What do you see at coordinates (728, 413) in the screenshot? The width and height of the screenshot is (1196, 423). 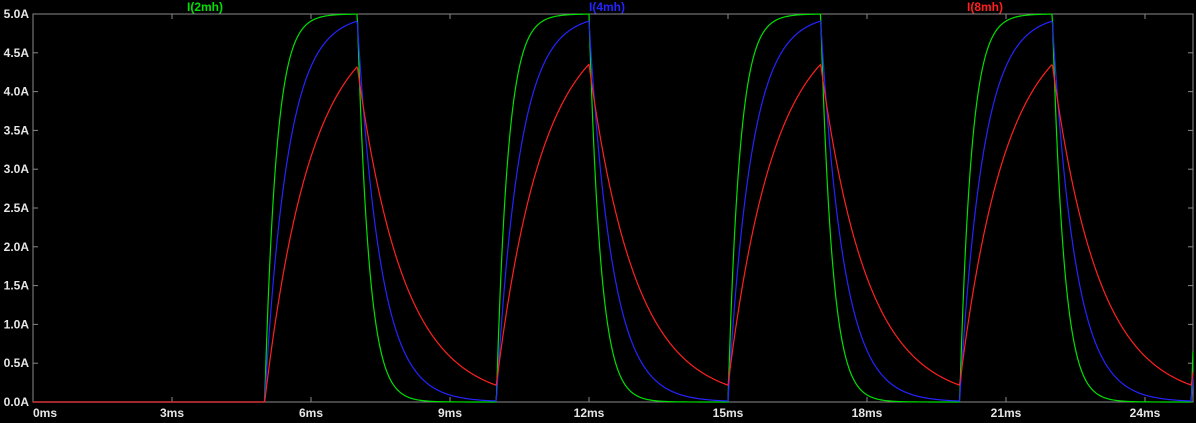 I see `x-axis-label: 15ms` at bounding box center [728, 413].